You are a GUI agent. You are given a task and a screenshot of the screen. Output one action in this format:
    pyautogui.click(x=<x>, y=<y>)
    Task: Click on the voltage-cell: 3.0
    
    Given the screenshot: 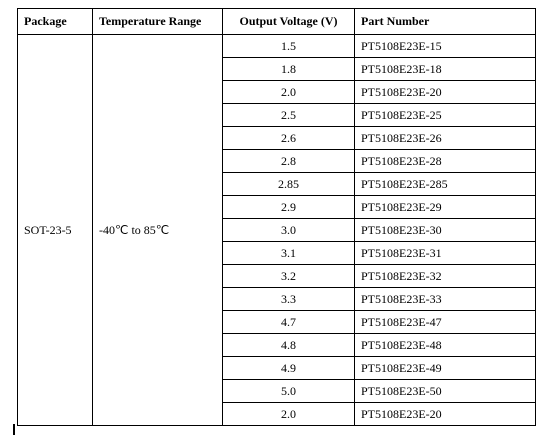 What is the action you would take?
    pyautogui.click(x=288, y=230)
    